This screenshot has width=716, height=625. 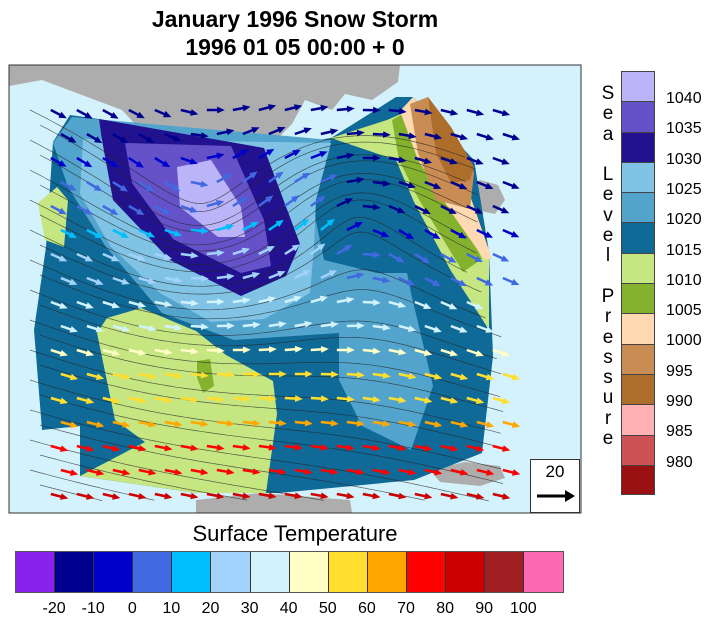 I want to click on reference-vector-label: 20, so click(x=555, y=471).